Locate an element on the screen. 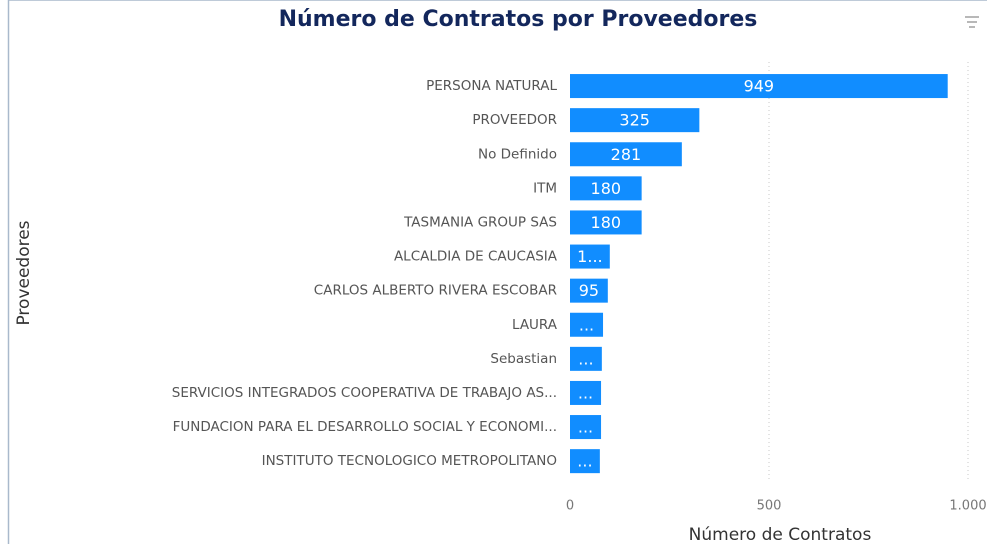 The height and width of the screenshot is (544, 987). data-label: 95 is located at coordinates (589, 290).